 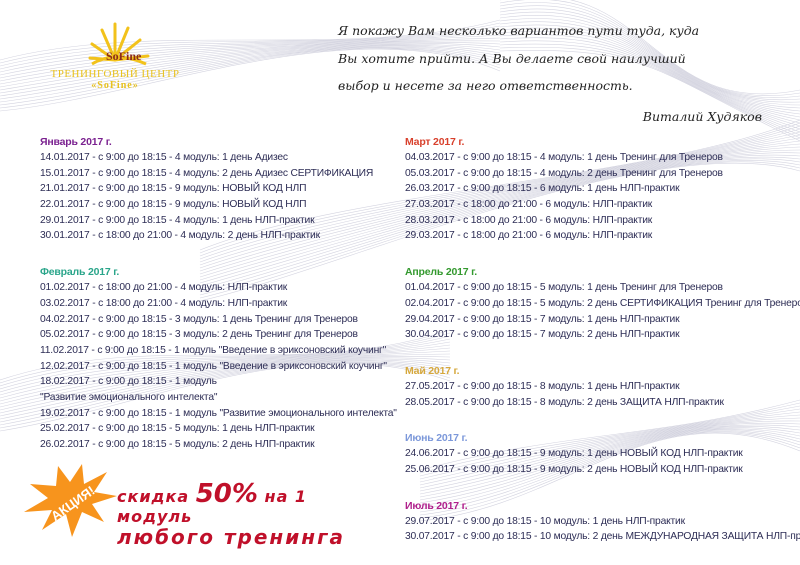 I want to click on schedule-row: 18.02.2017 - с 9:00 до 18:15 - 1 модуль, so click(x=128, y=382).